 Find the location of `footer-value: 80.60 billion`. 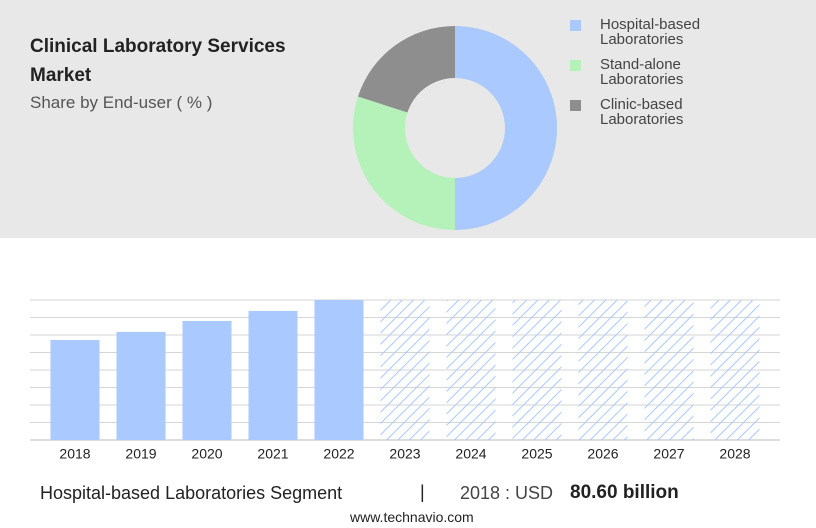

footer-value: 80.60 billion is located at coordinates (624, 492).